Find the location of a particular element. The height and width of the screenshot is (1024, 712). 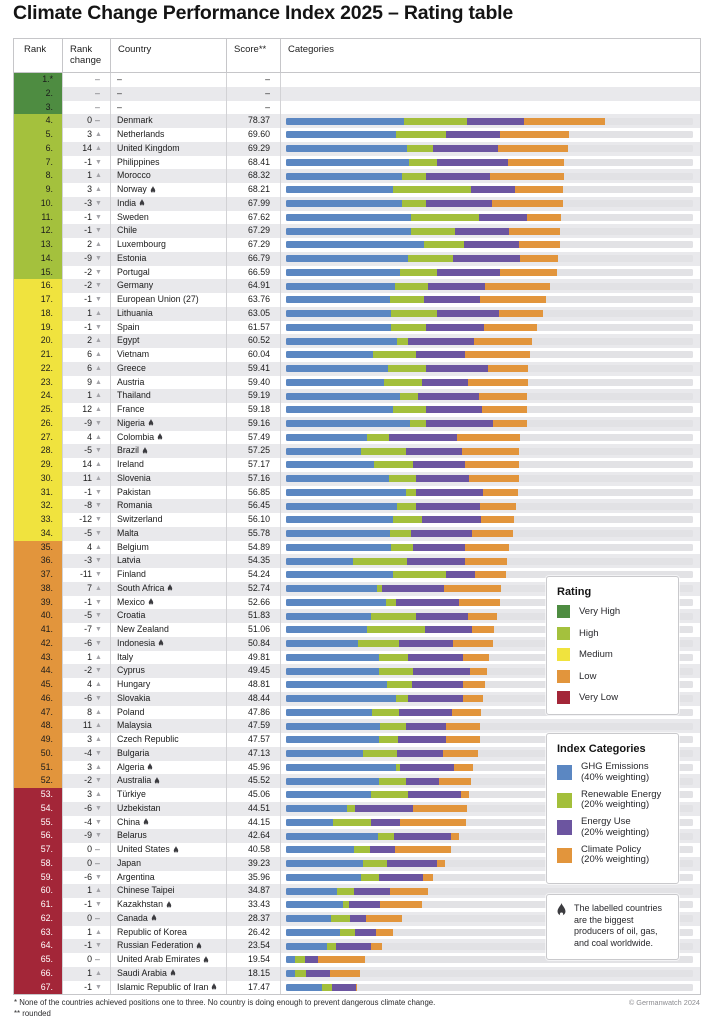

rank-change-value: 3 is located at coordinates (89, 739).